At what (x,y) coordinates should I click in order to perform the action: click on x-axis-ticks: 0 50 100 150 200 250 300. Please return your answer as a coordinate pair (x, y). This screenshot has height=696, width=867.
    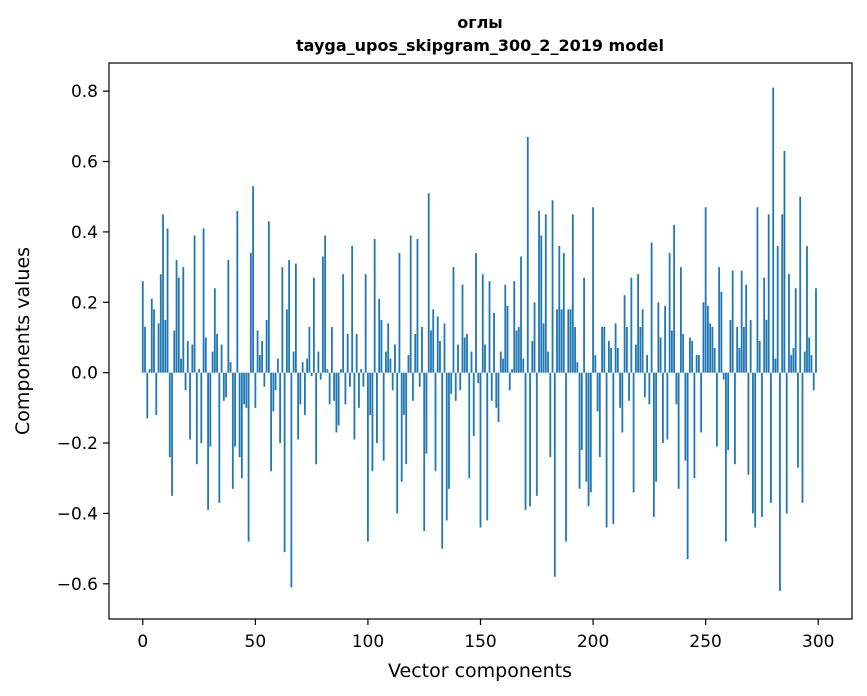
    Looking at the image, I should click on (485, 635).